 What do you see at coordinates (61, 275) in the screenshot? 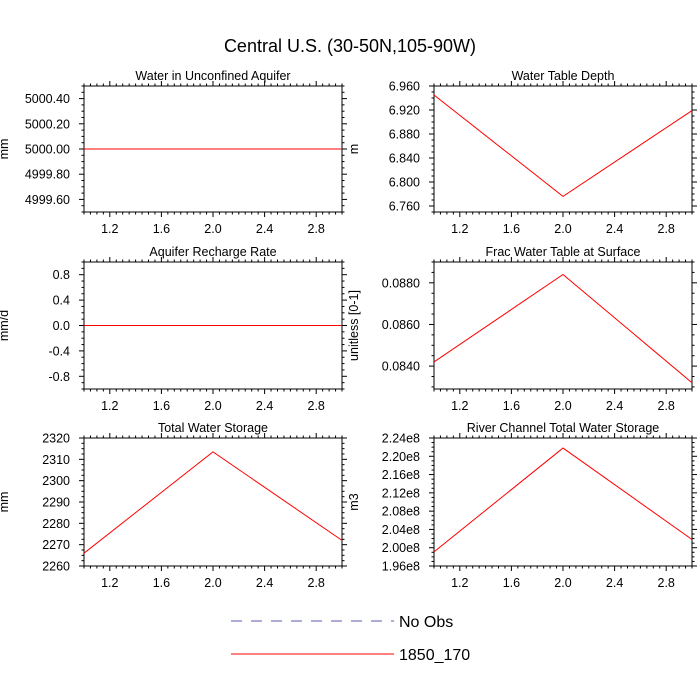
I see `y-tick-label: 0.8` at bounding box center [61, 275].